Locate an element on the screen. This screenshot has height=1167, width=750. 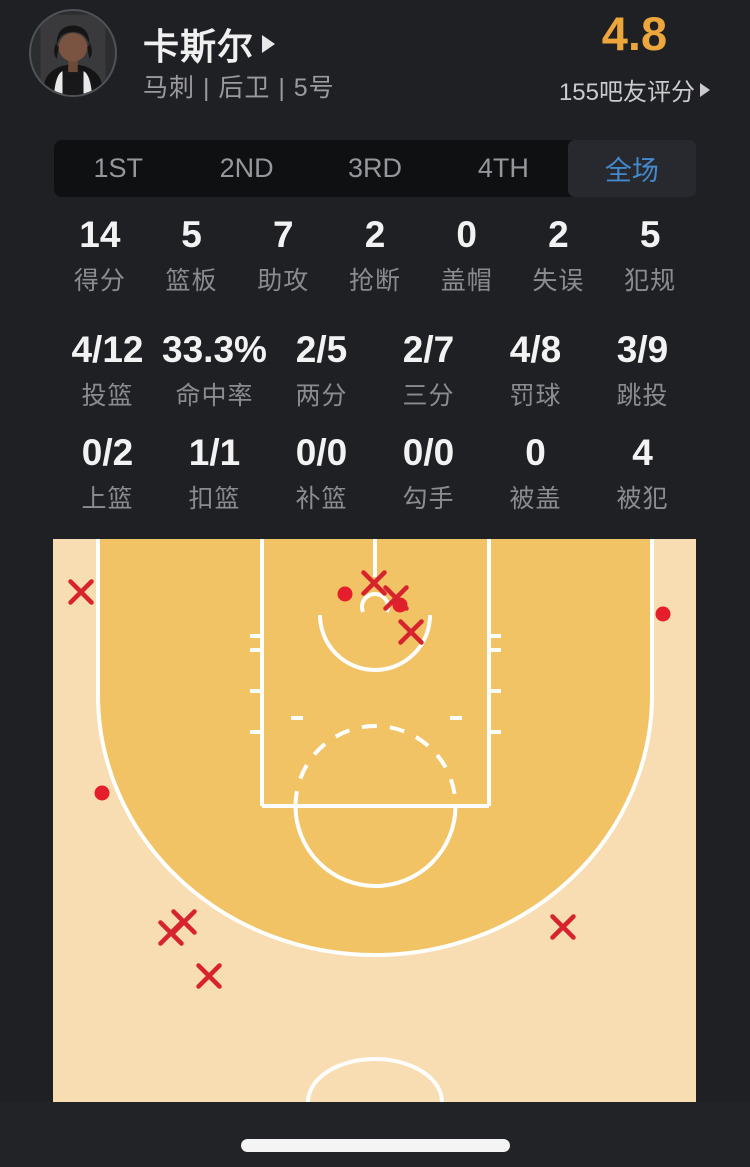
stat-fouled: 4 被犯 is located at coordinates (642, 472).